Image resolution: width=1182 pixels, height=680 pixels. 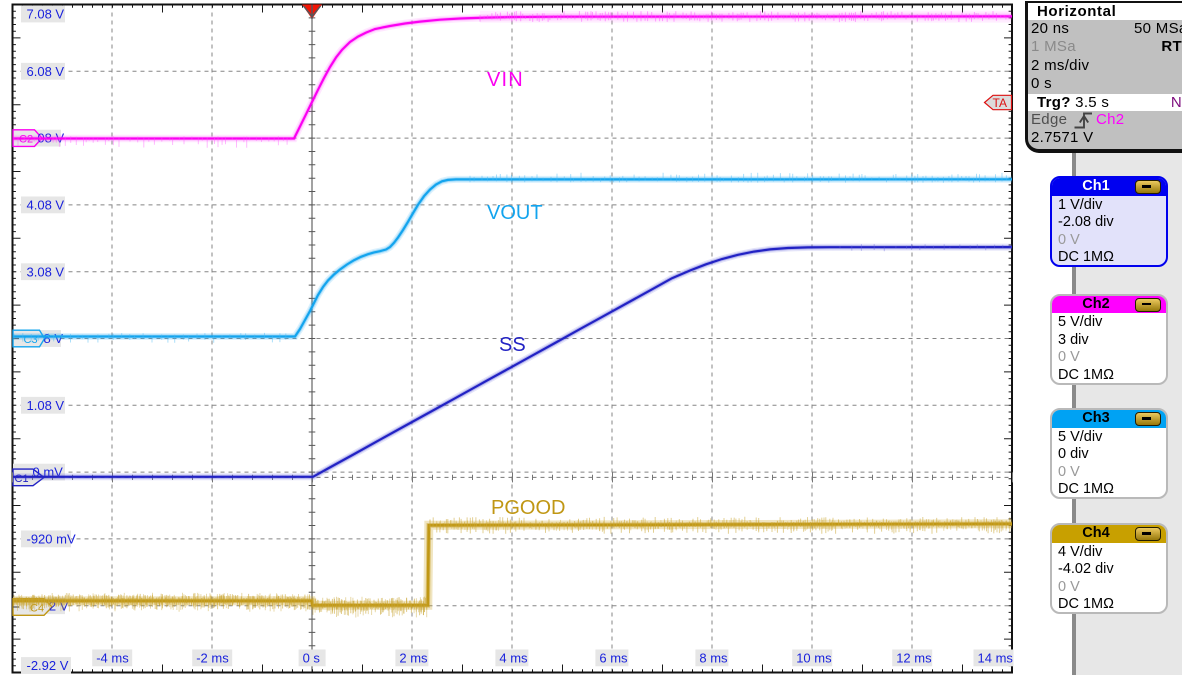 I want to click on svg-text: TA, so click(x=1000, y=103).